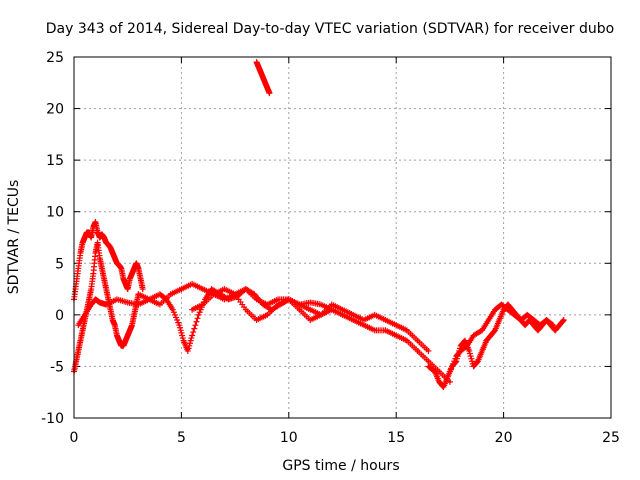 This screenshot has height=480, width=640. Describe the element at coordinates (504, 438) in the screenshot. I see `x-tick-label: 20` at that location.